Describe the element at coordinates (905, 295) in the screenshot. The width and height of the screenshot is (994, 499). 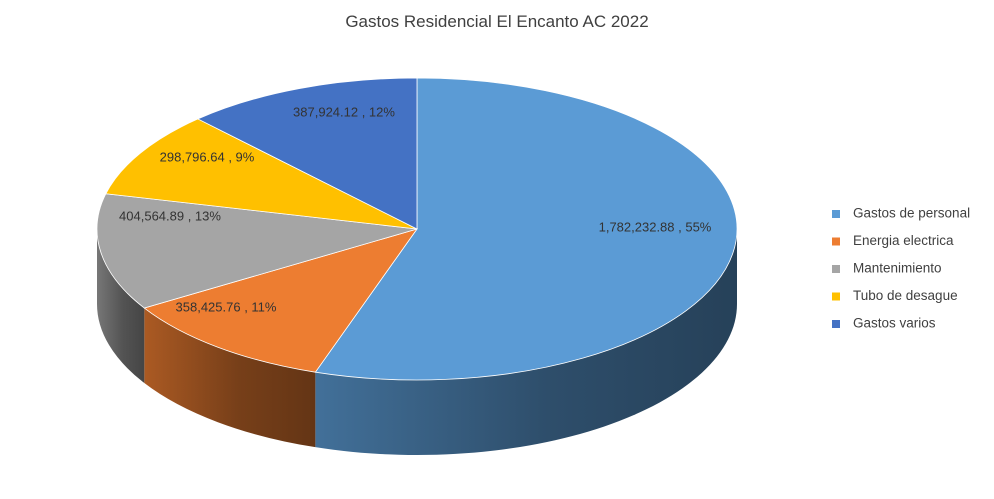
I see `legend-label-4: Tubo de desague` at that location.